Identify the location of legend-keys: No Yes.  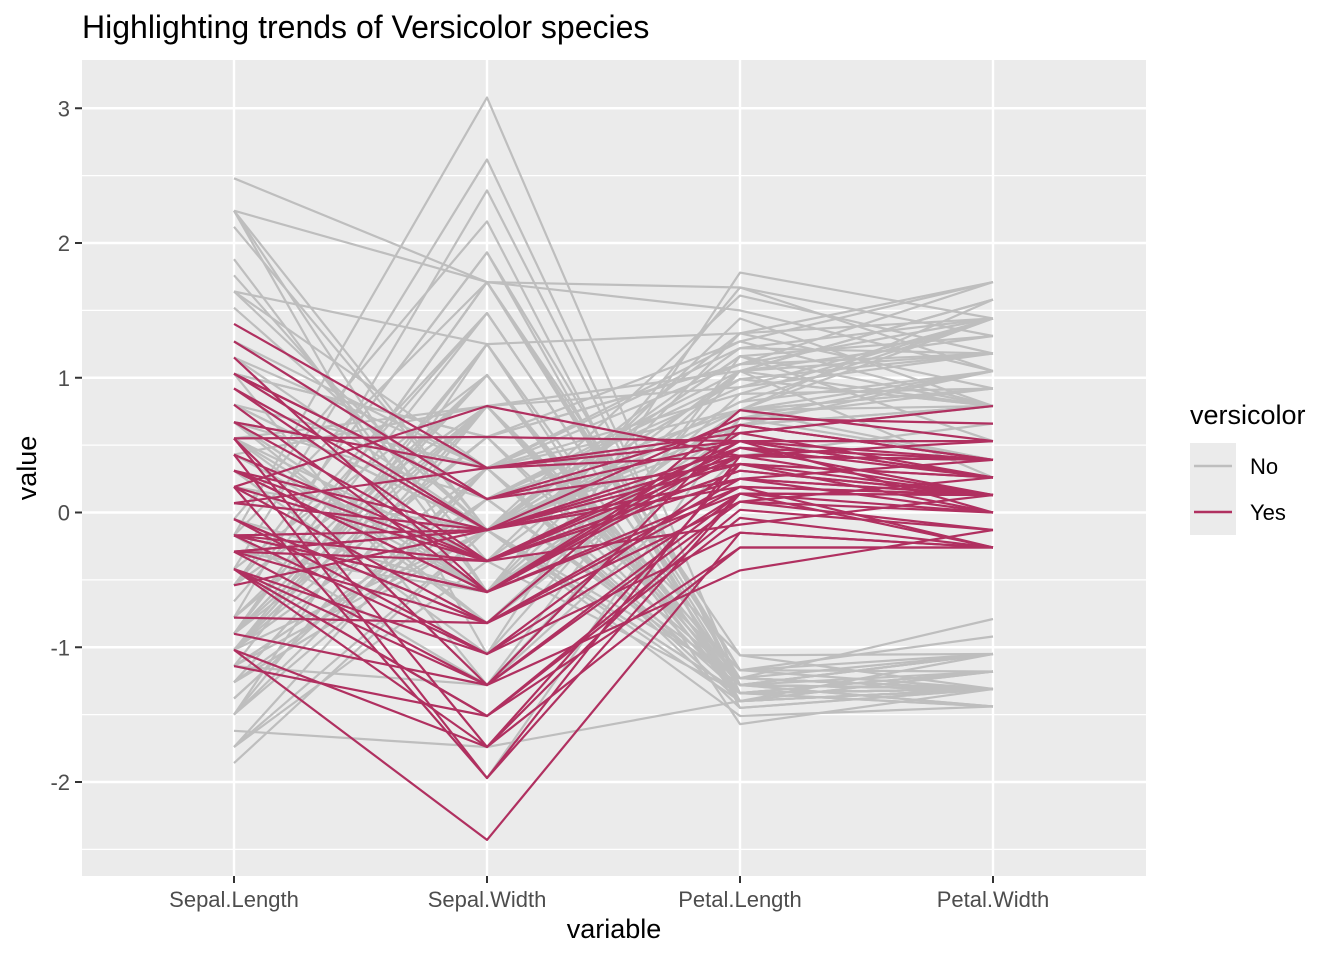
(1238, 489).